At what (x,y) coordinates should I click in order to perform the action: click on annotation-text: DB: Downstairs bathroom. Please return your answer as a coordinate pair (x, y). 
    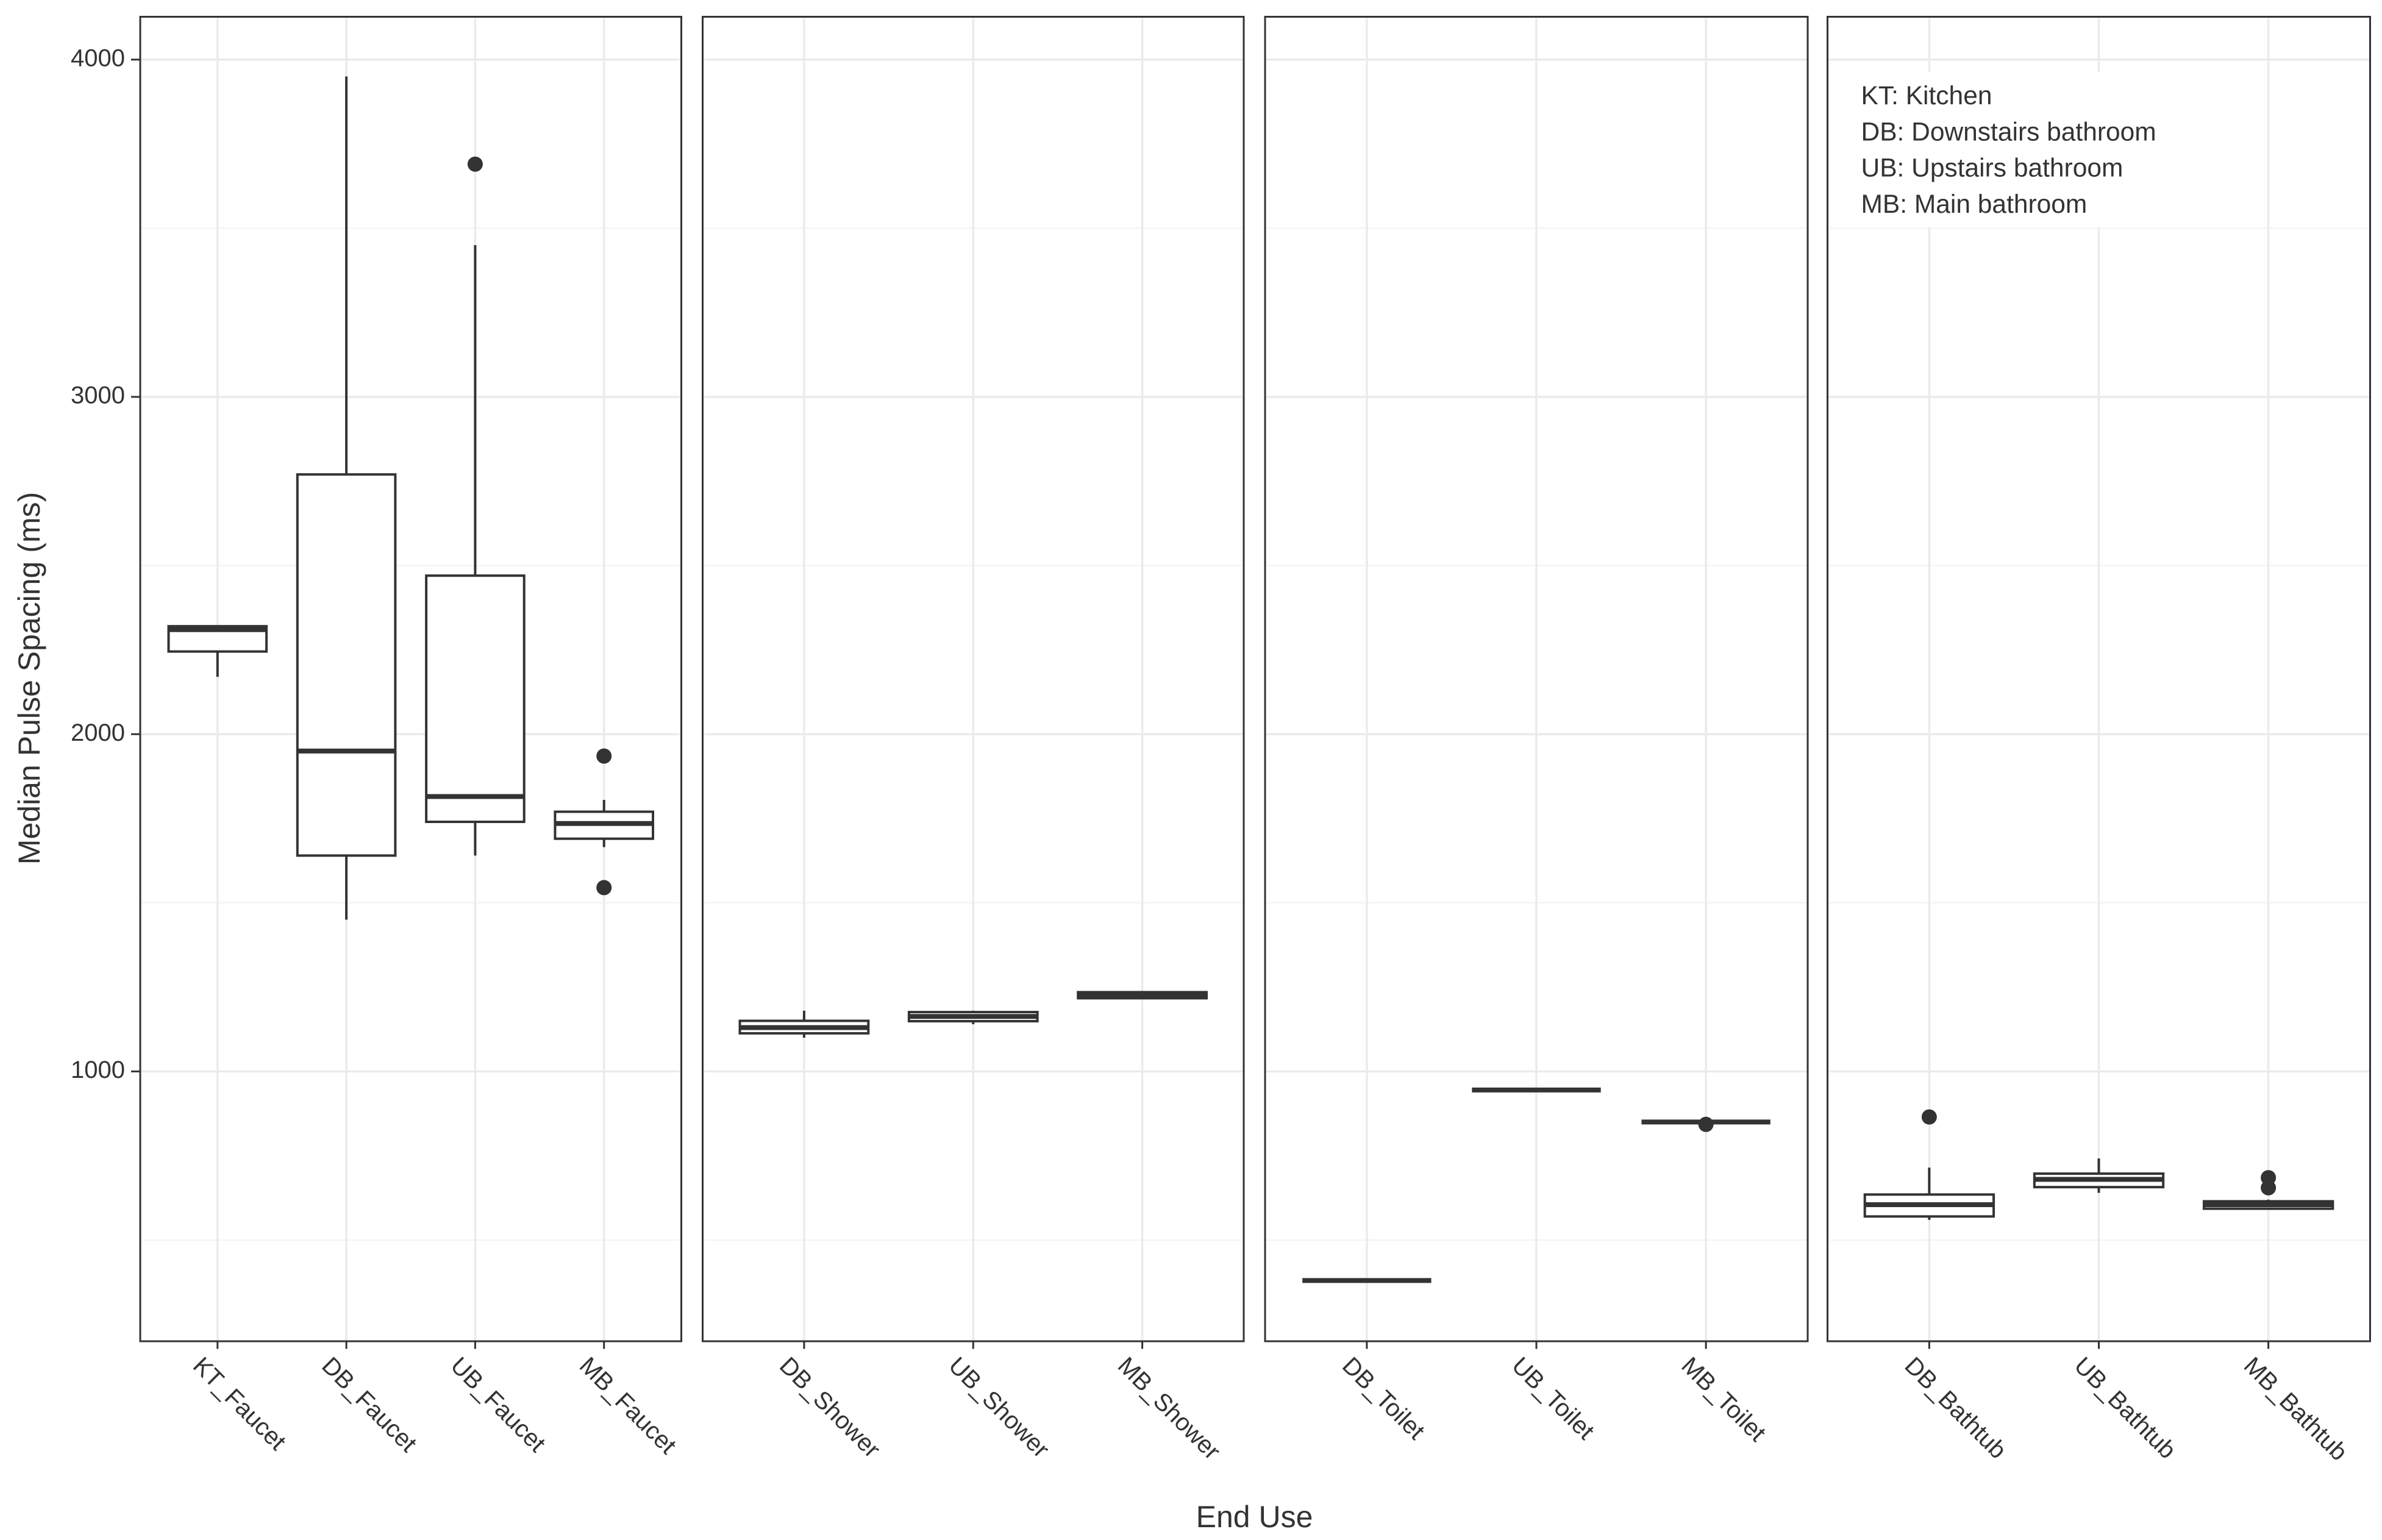
    Looking at the image, I should click on (2009, 132).